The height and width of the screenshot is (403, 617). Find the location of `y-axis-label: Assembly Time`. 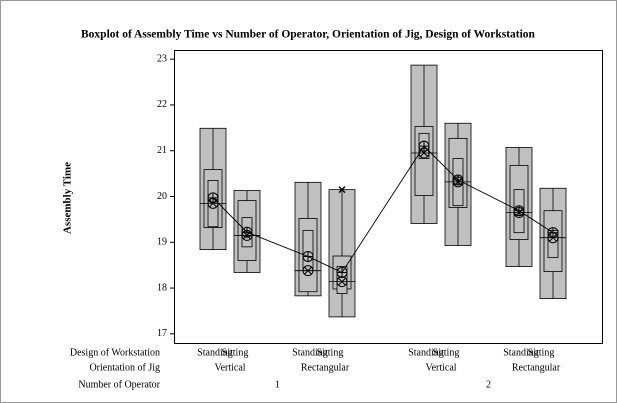

y-axis-label: Assembly Time is located at coordinates (68, 198).